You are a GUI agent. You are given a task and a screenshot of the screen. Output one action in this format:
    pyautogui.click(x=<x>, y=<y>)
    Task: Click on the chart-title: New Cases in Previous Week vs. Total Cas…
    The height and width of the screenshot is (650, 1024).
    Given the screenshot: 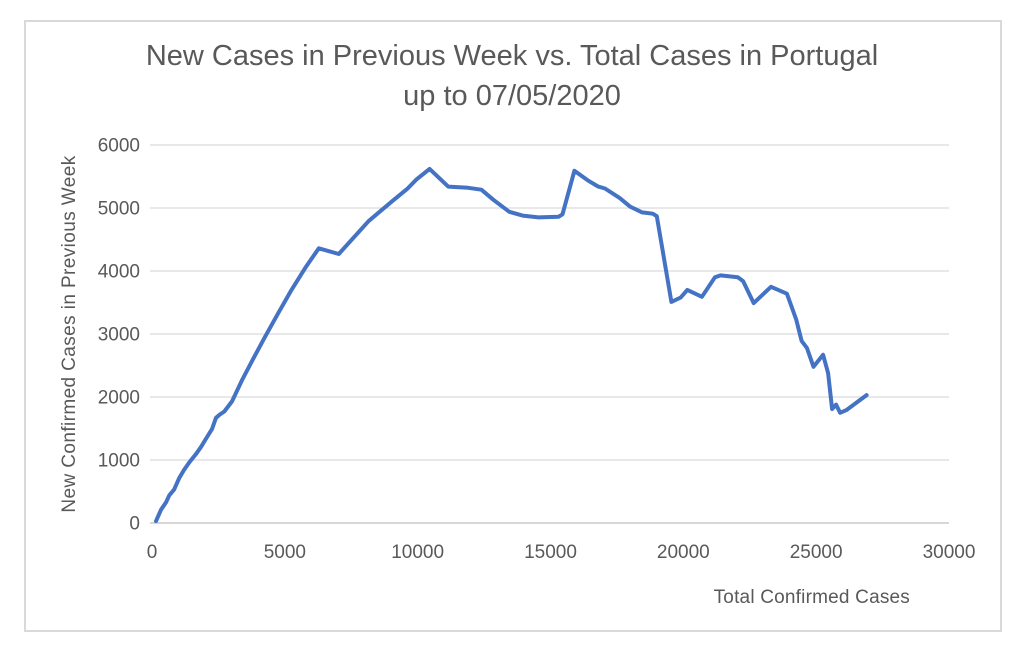 What is the action you would take?
    pyautogui.click(x=512, y=76)
    